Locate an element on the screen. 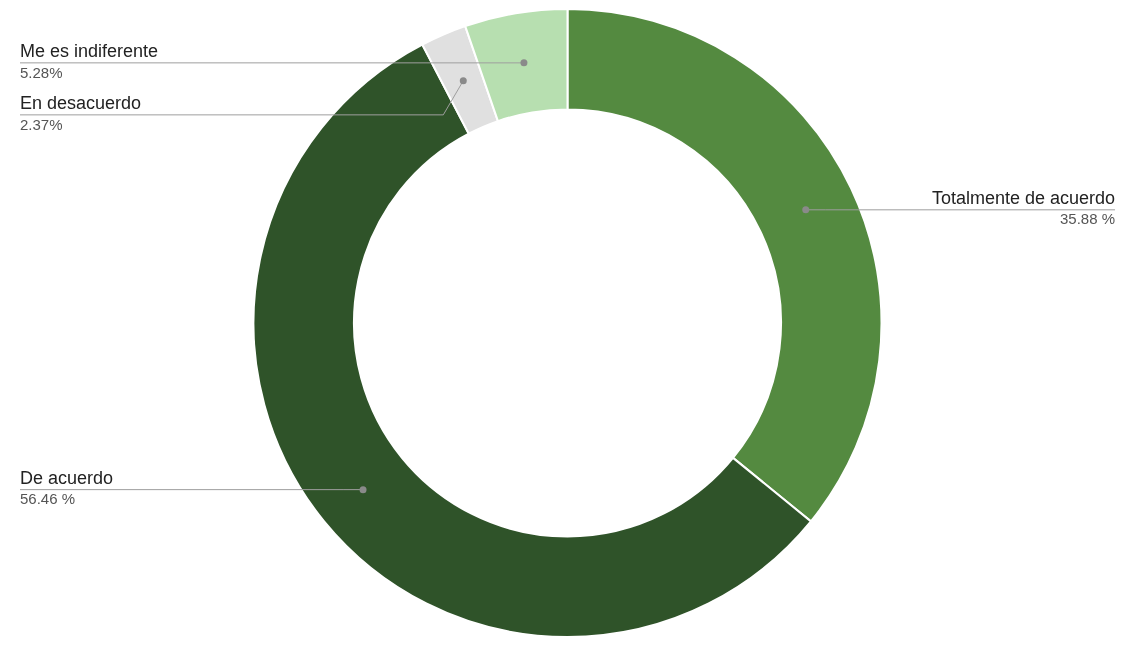  data-label: 5.28% is located at coordinates (41, 72).